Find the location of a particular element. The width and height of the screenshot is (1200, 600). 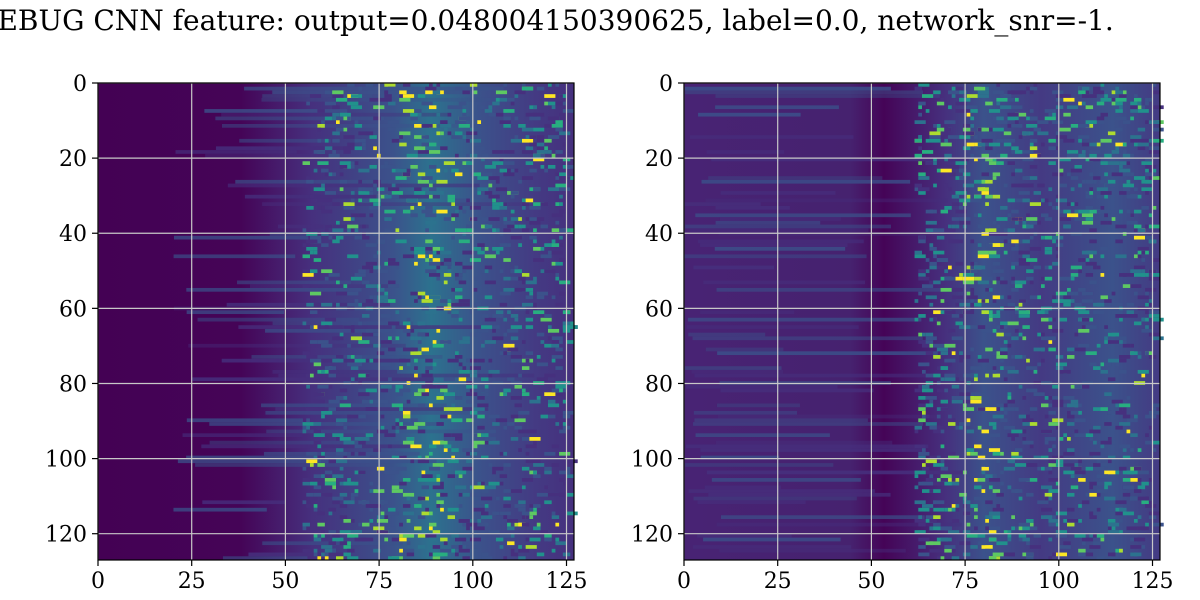

y-tick-label: 80 is located at coordinates (73, 384).